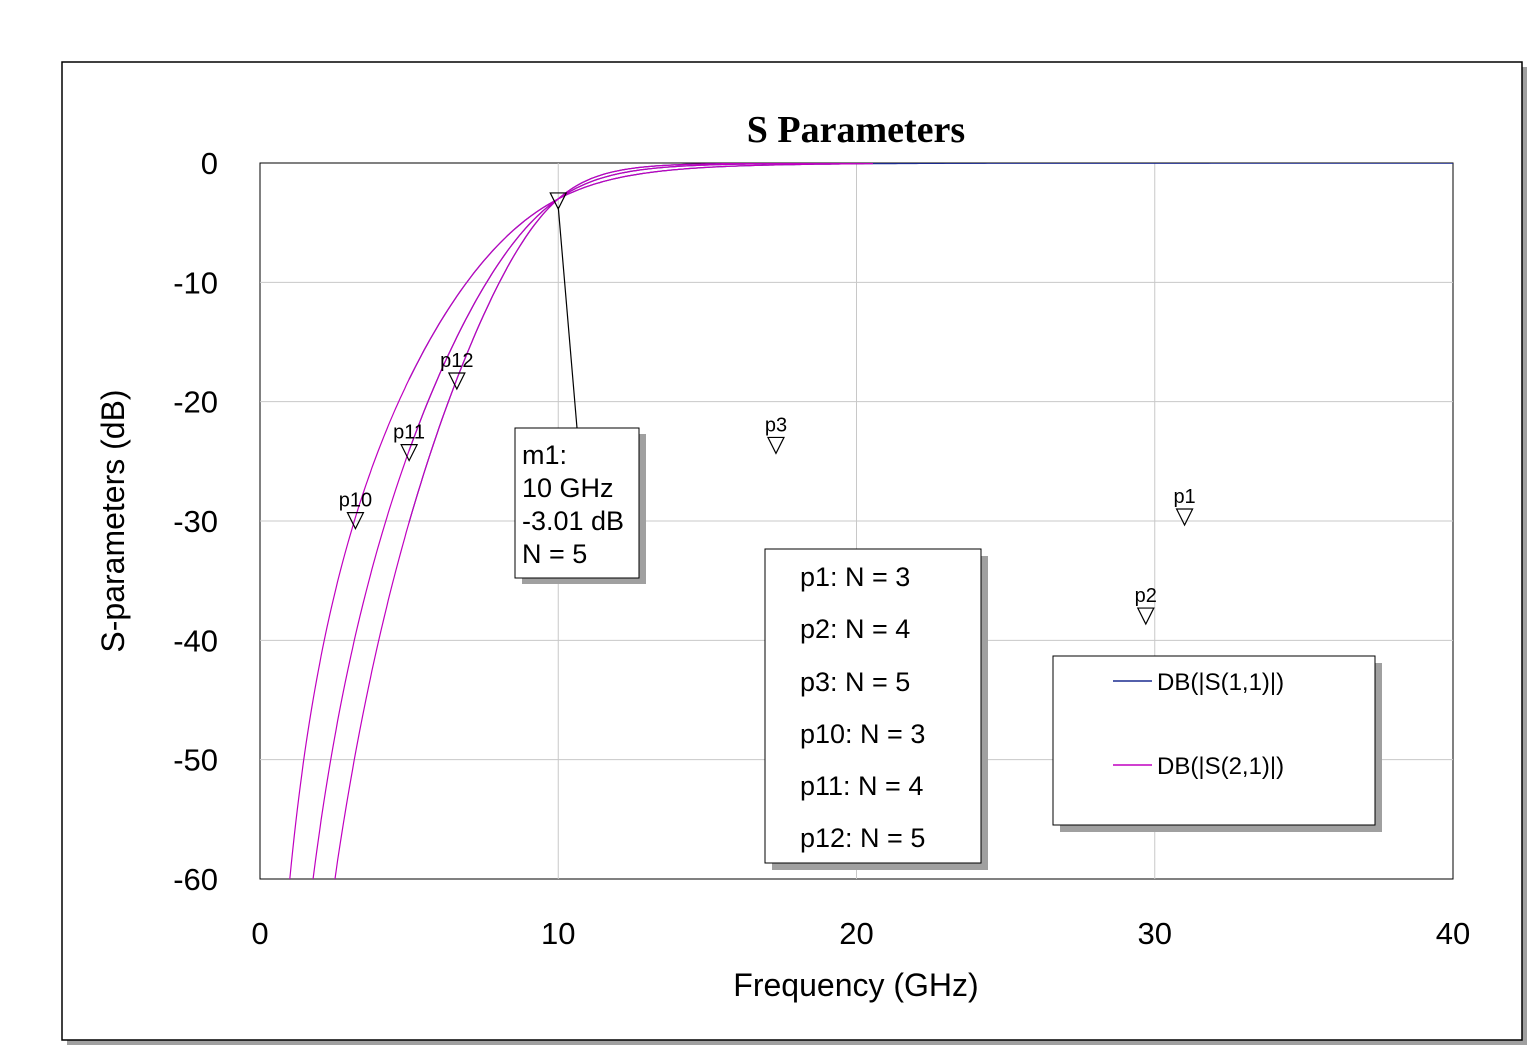 The height and width of the screenshot is (1049, 1532). I want to click on marker-table-row: p3: N = 5, so click(855, 682).